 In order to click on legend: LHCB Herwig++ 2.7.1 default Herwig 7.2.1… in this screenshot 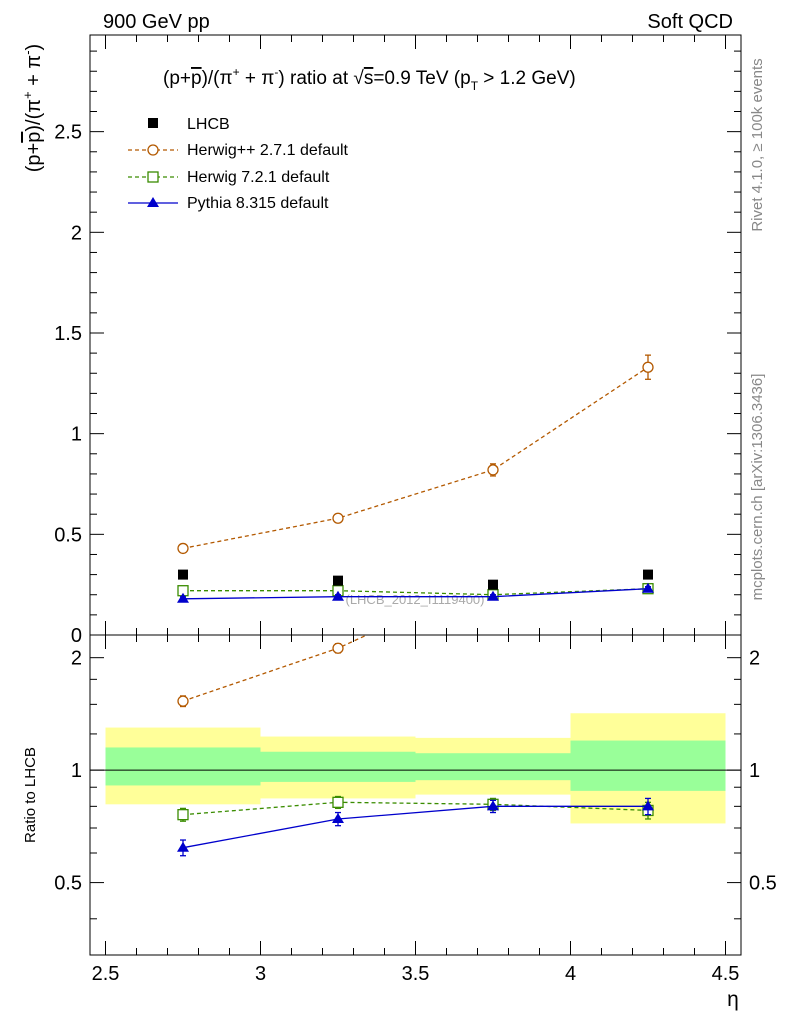, I will do `click(238, 164)`.